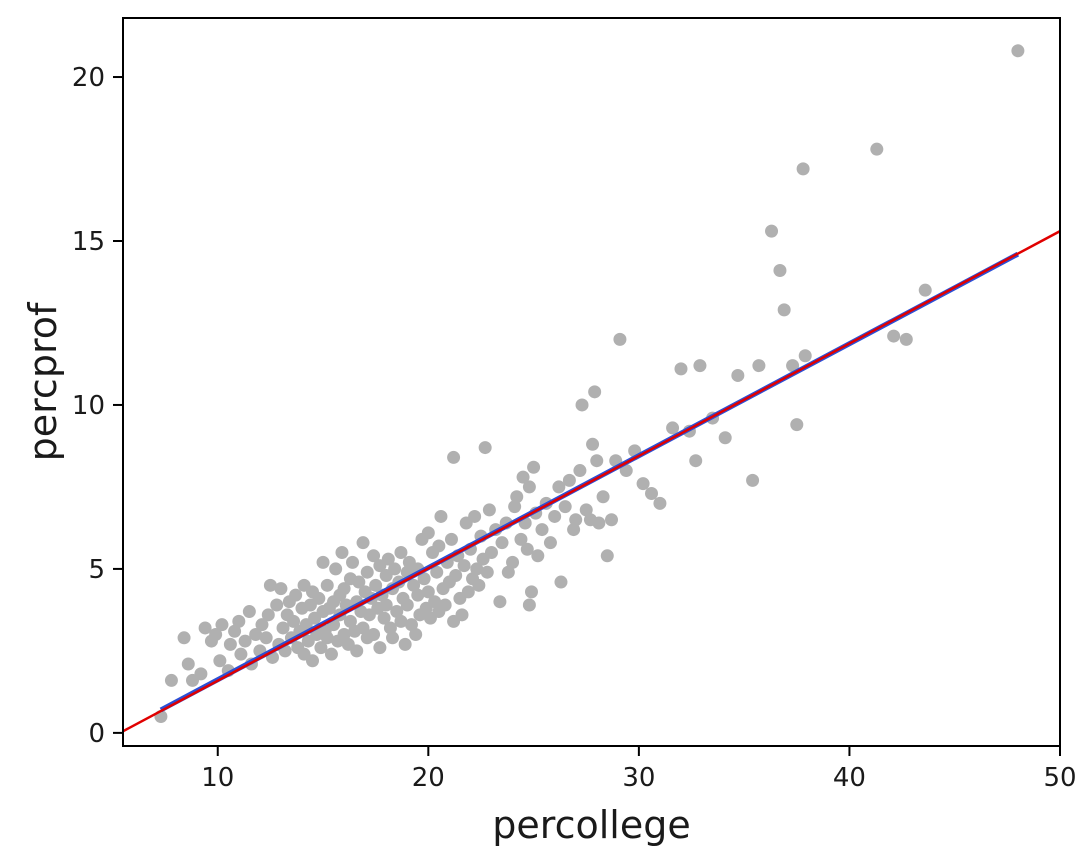 Image resolution: width=1080 pixels, height=864 pixels. What do you see at coordinates (591, 825) in the screenshot?
I see `x-axis-label: percollege` at bounding box center [591, 825].